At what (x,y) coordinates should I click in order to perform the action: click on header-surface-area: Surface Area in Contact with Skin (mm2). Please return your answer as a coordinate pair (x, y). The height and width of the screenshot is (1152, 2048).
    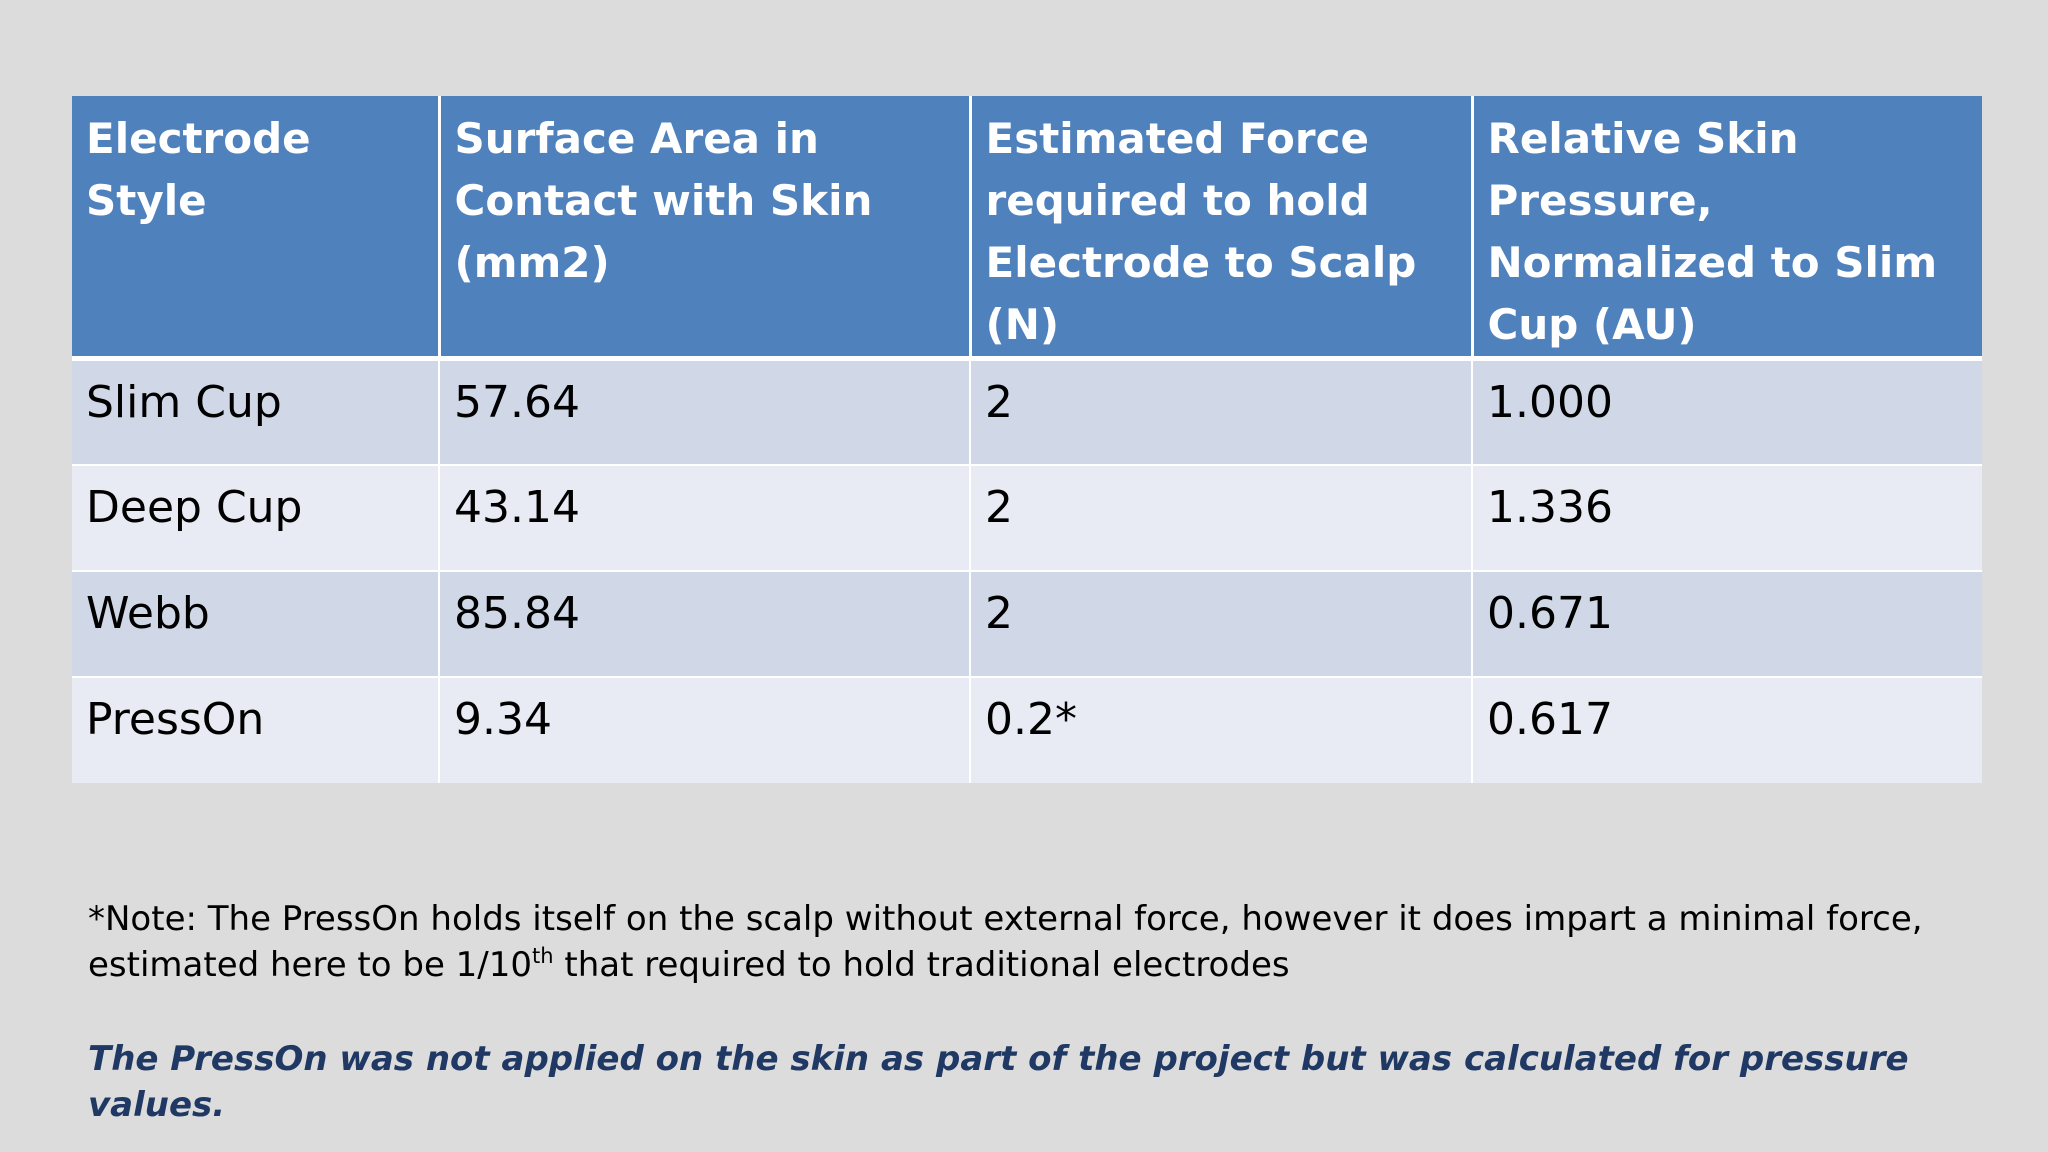
    Looking at the image, I should click on (703, 228).